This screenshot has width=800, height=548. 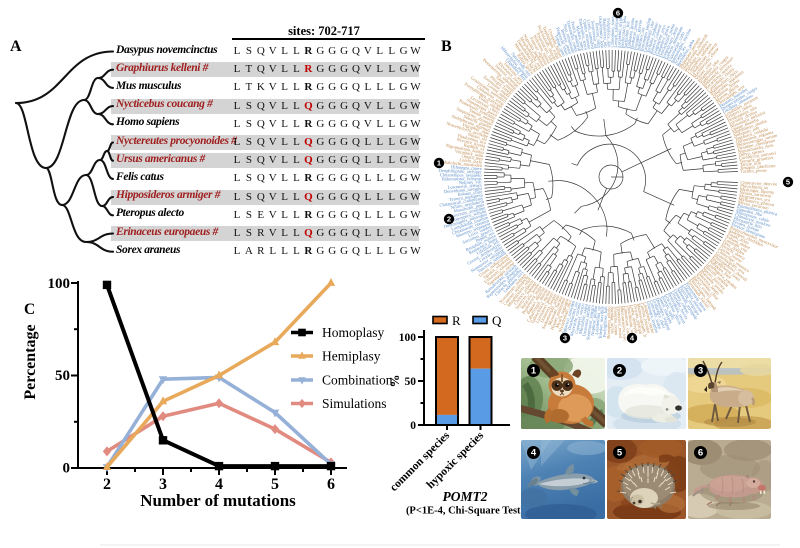 I want to click on svg-text: Chimusvire_donvire, so click(x=758, y=183).